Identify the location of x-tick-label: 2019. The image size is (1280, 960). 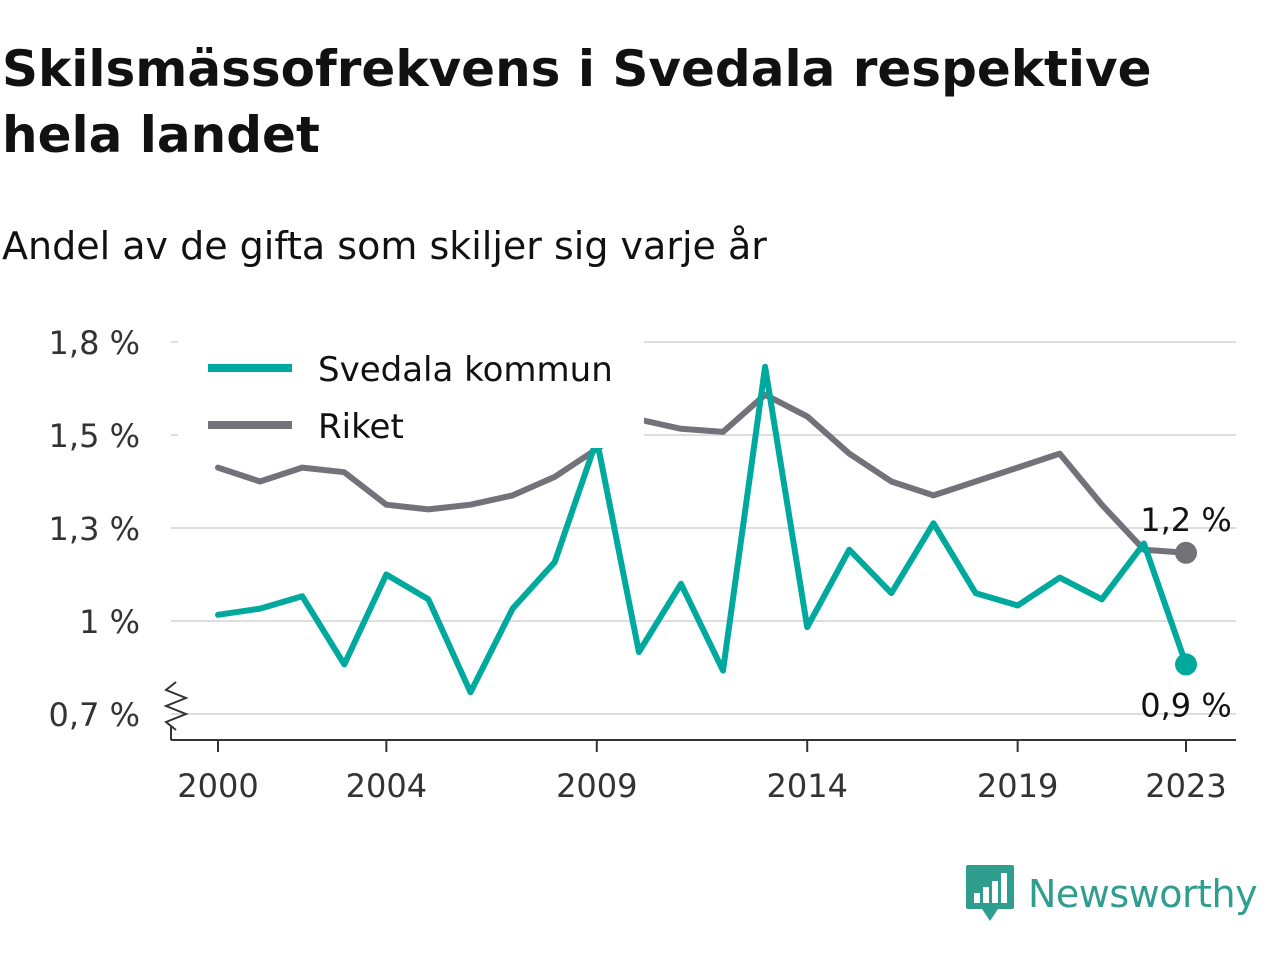
(1017, 786).